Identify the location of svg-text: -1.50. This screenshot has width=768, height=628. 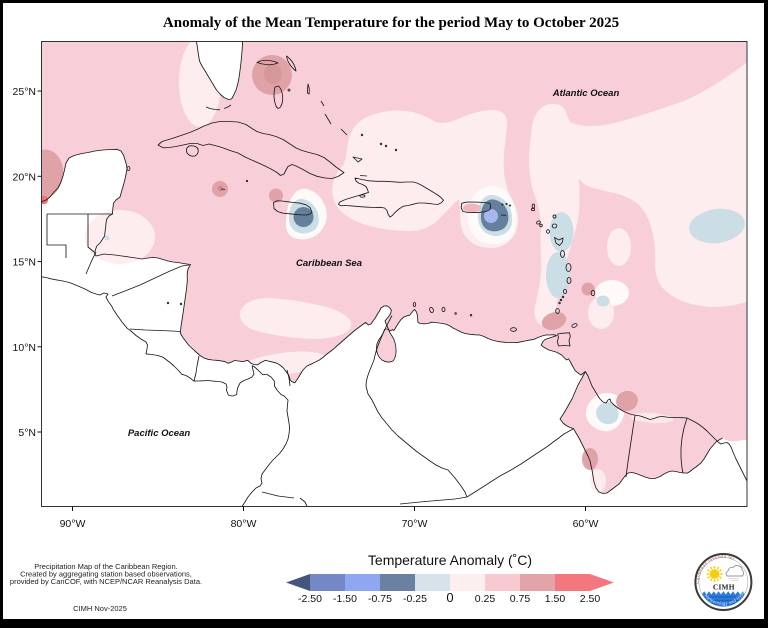
(345, 599).